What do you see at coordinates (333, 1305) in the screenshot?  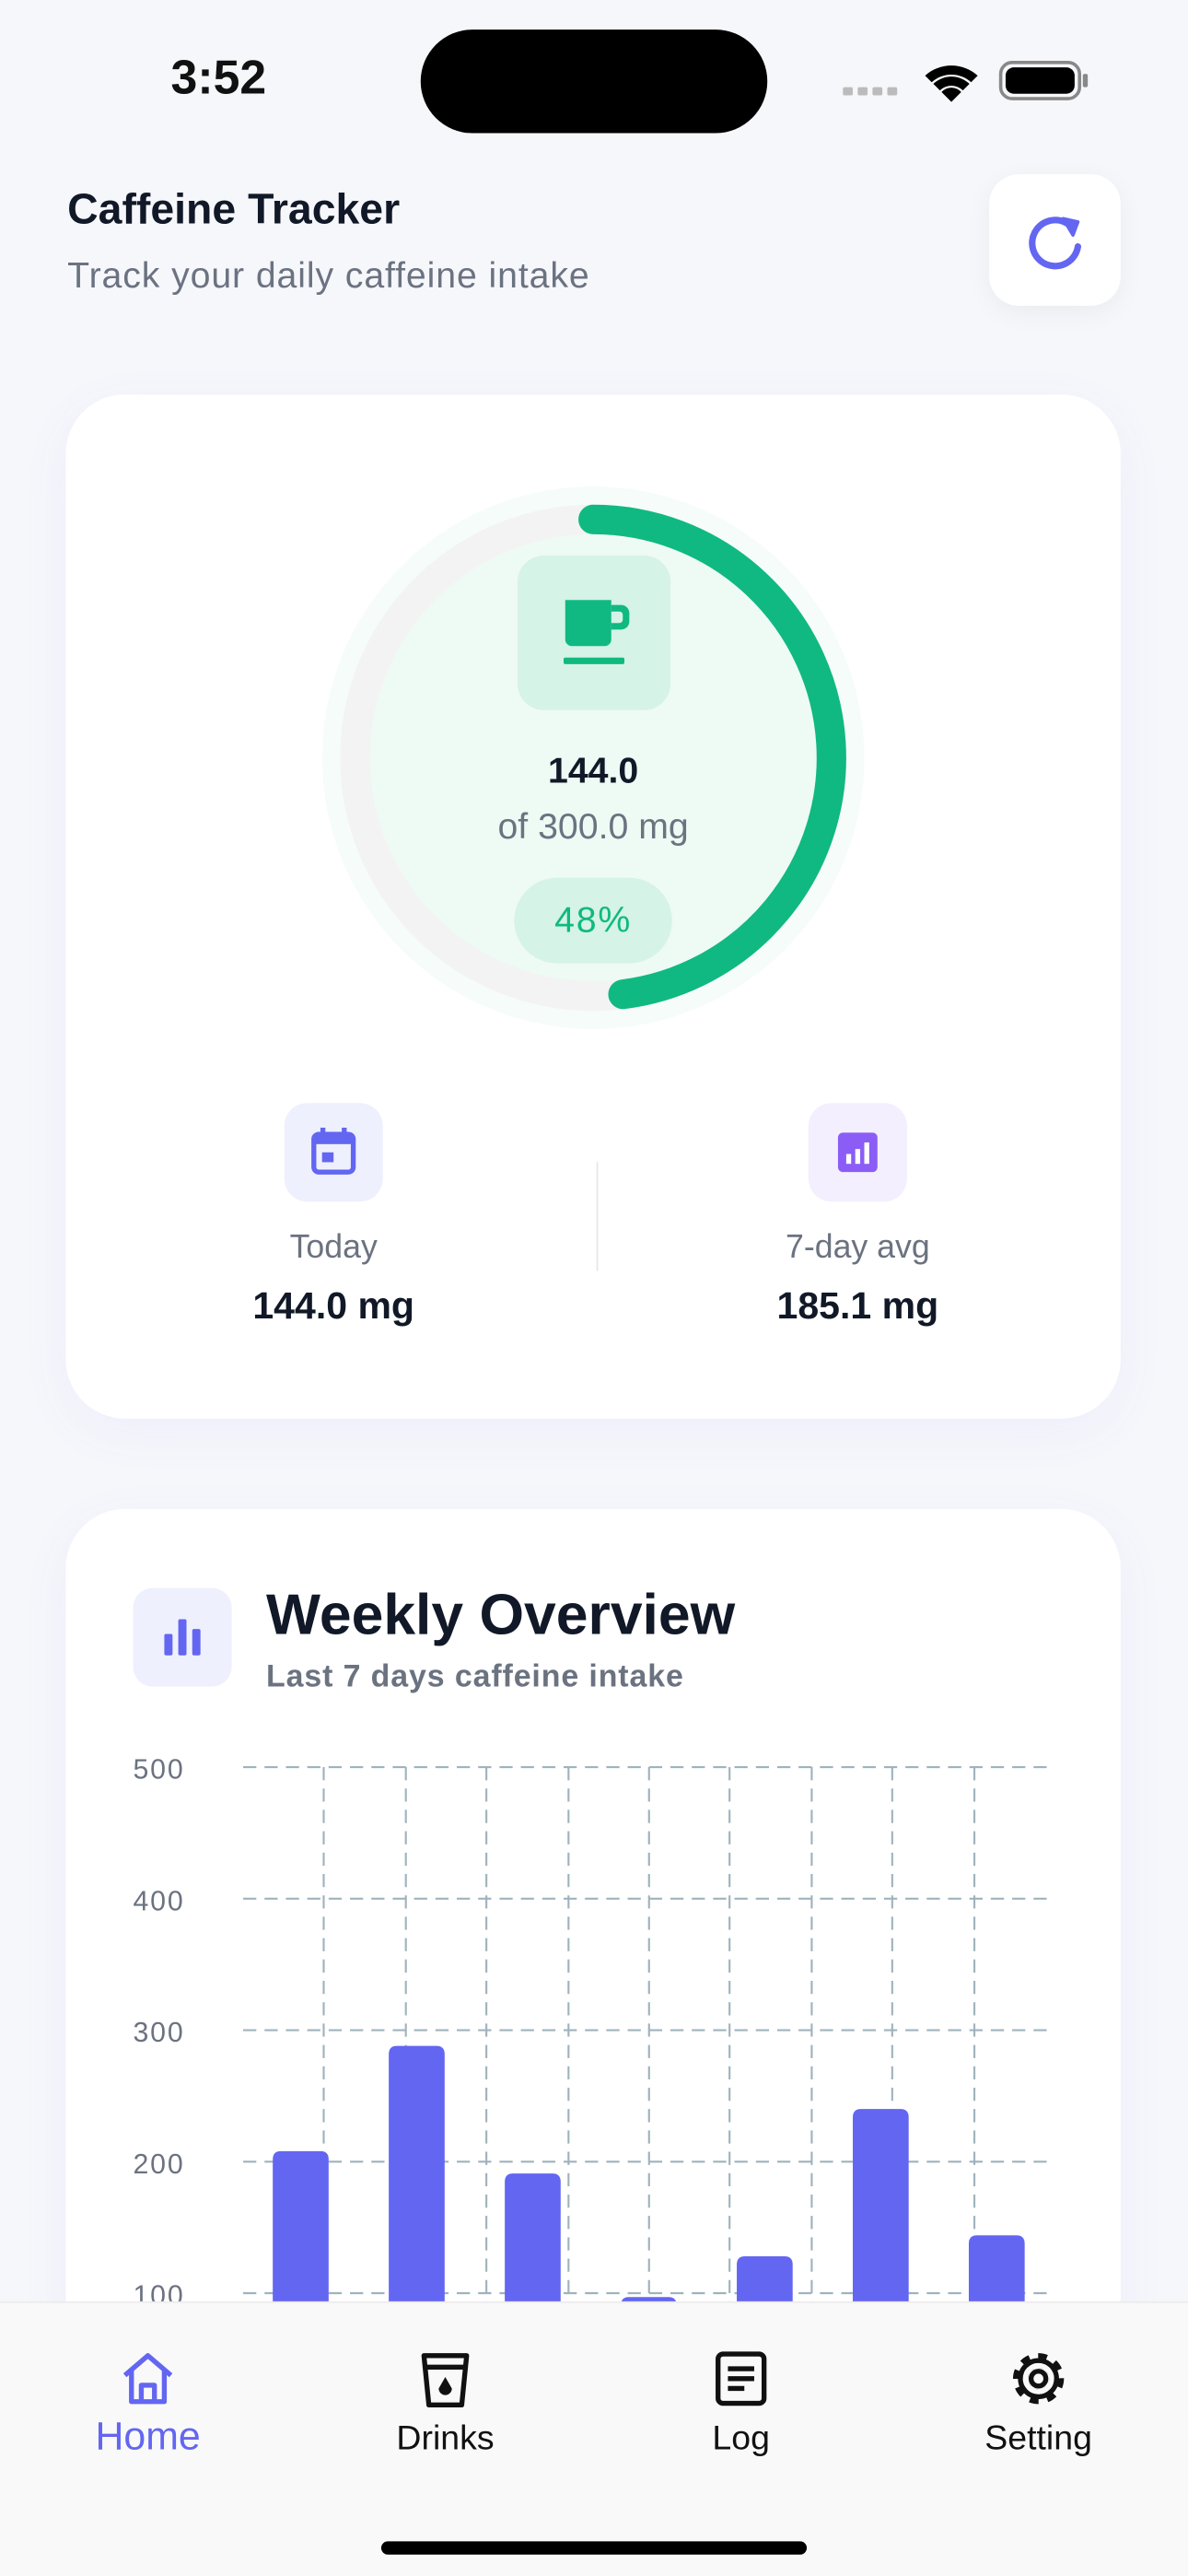 I see `stat-value: 144.0 mg` at bounding box center [333, 1305].